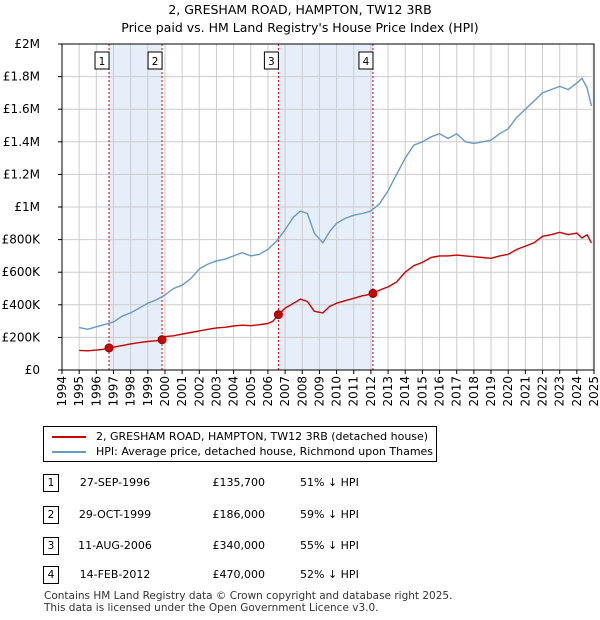  I want to click on x-tick-label: 2022, so click(543, 391).